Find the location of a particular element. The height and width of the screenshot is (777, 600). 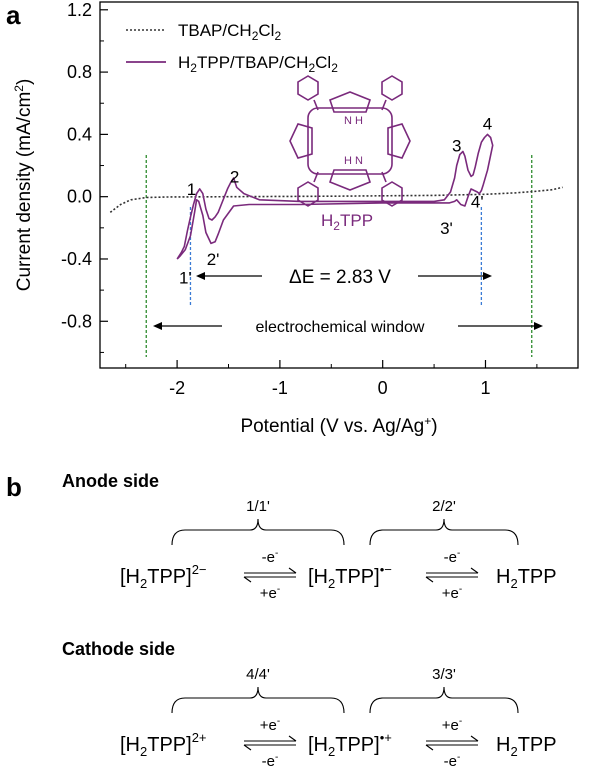

y-tick-label: 0.0 is located at coordinates (79, 197).